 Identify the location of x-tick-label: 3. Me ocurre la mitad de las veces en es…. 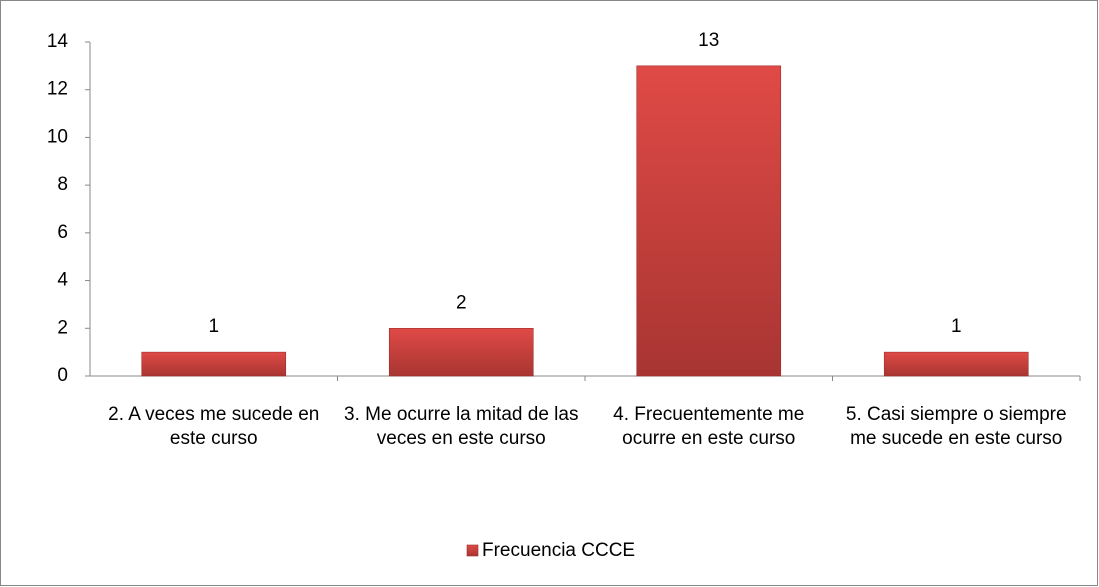
(461, 426).